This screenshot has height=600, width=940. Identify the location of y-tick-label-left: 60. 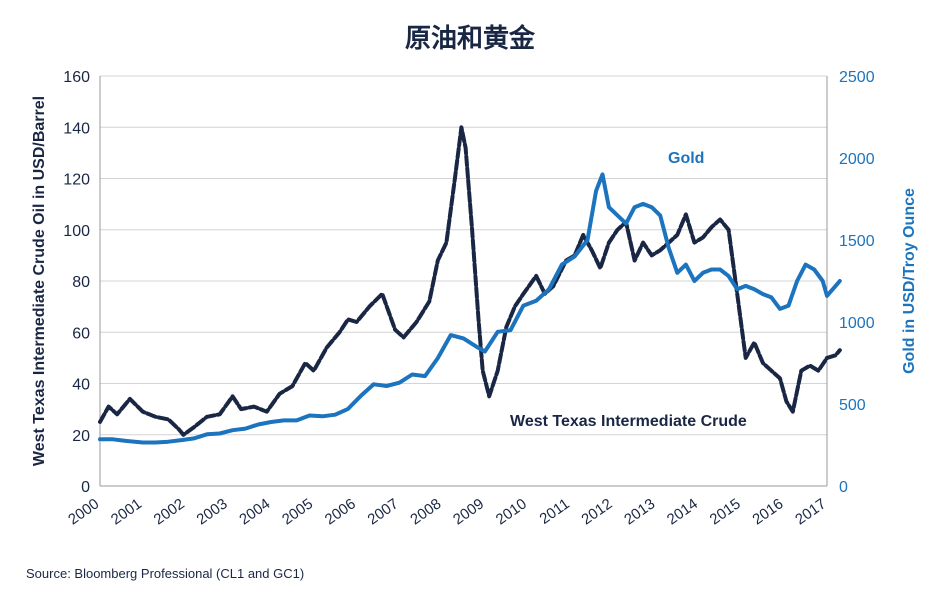
(81, 333).